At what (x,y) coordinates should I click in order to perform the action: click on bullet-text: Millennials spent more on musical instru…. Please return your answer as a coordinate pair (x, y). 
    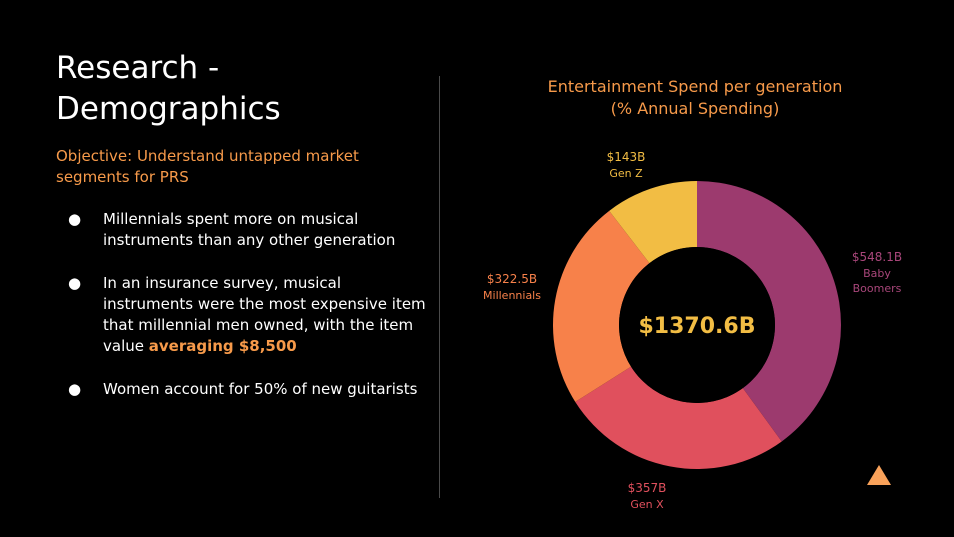
    Looking at the image, I should click on (249, 229).